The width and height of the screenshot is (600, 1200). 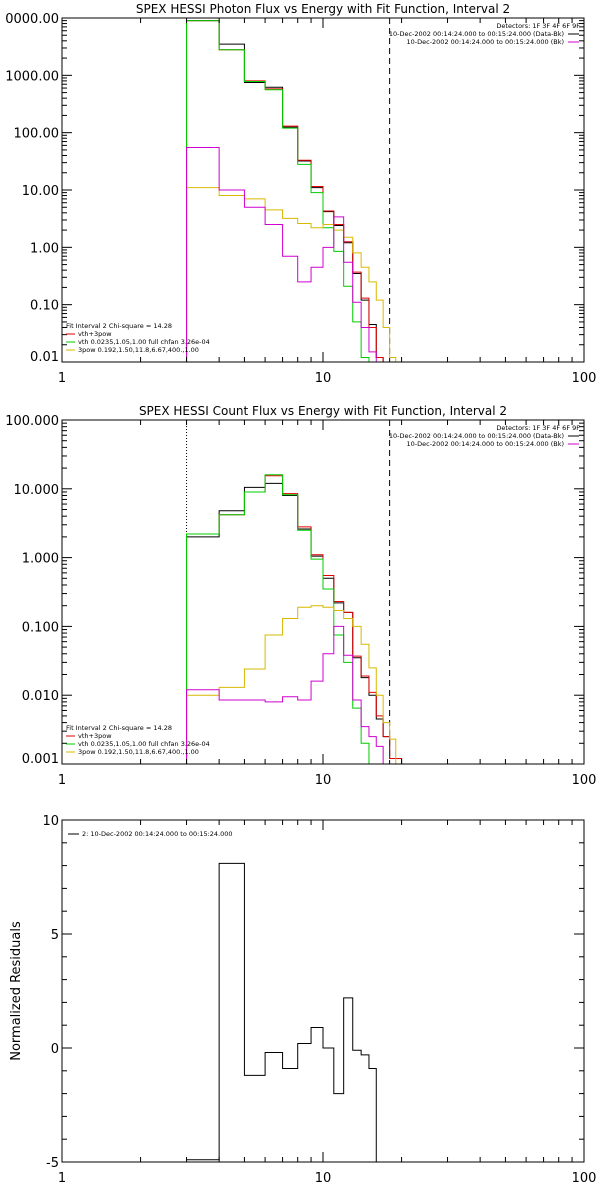 What do you see at coordinates (50, 821) in the screenshot?
I see `y-tick-label: 10` at bounding box center [50, 821].